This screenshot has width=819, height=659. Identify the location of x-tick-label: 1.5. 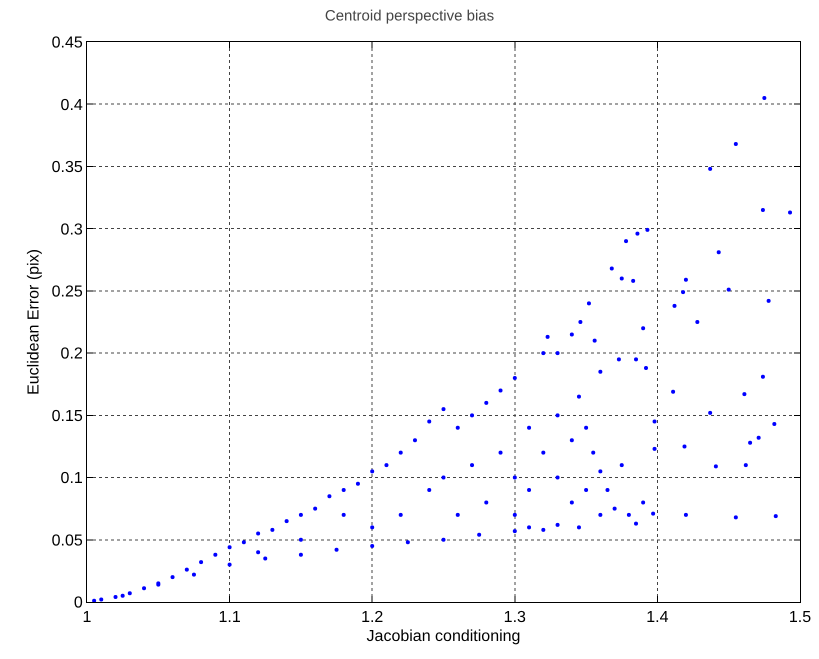
(800, 617).